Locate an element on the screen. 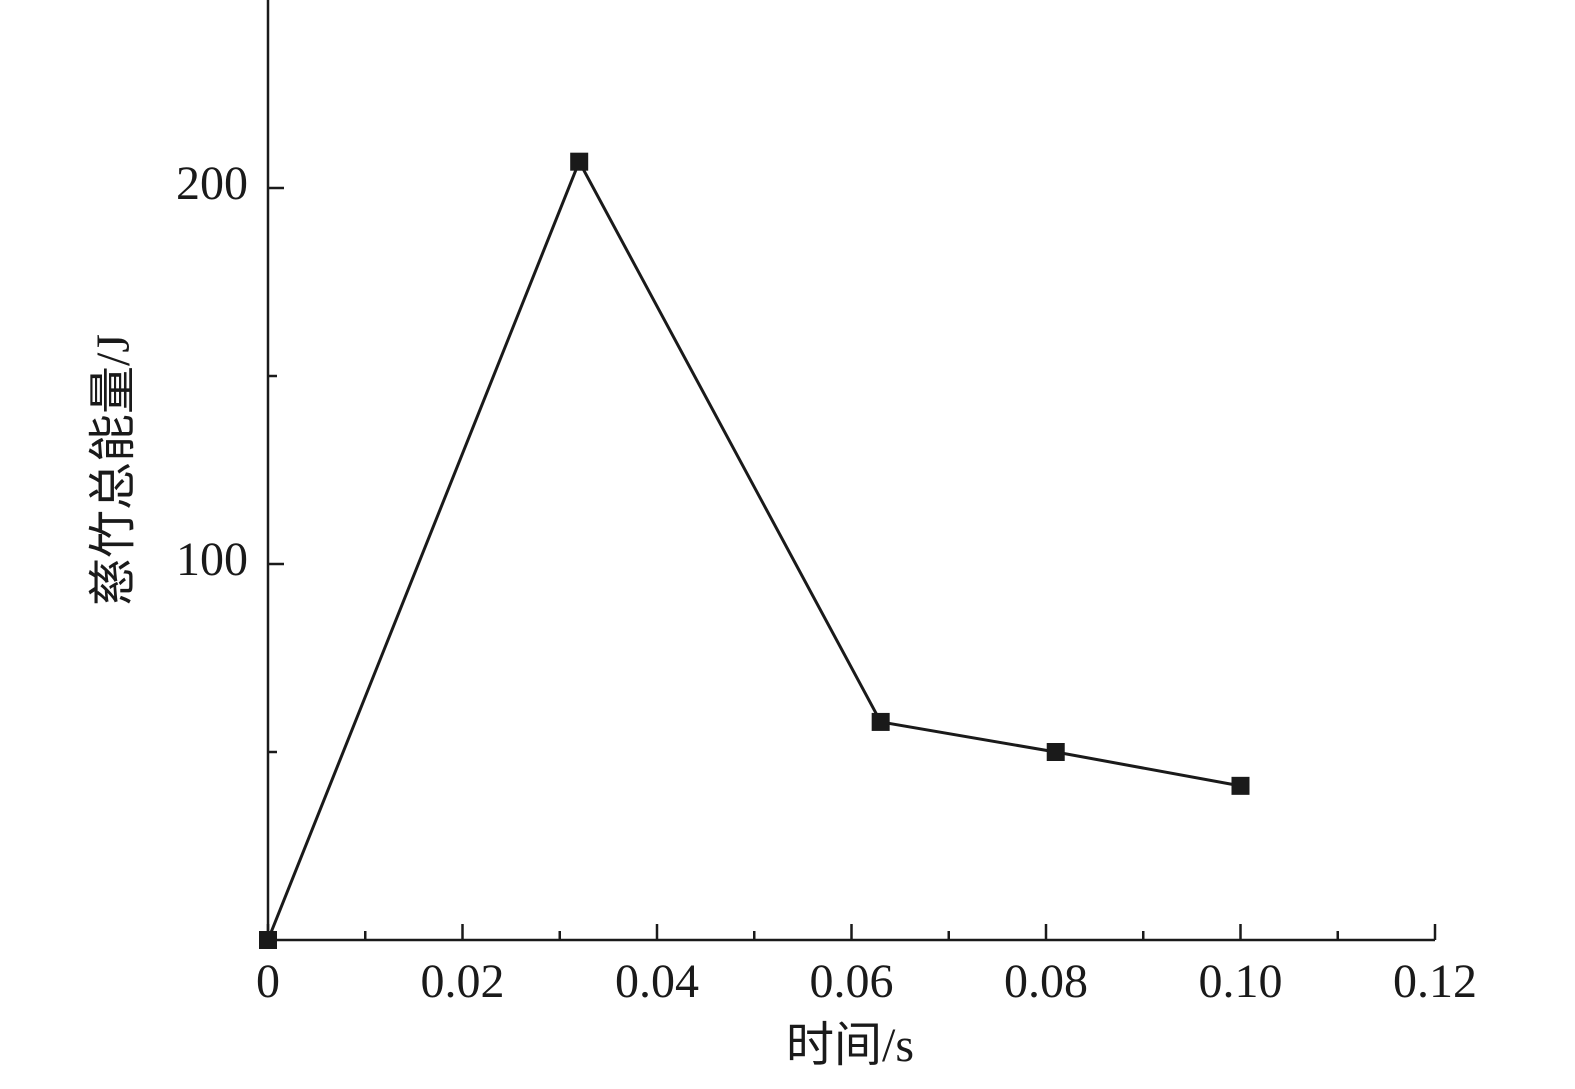 The width and height of the screenshot is (1575, 1089). x-tick-label: 0.06 is located at coordinates (852, 981).